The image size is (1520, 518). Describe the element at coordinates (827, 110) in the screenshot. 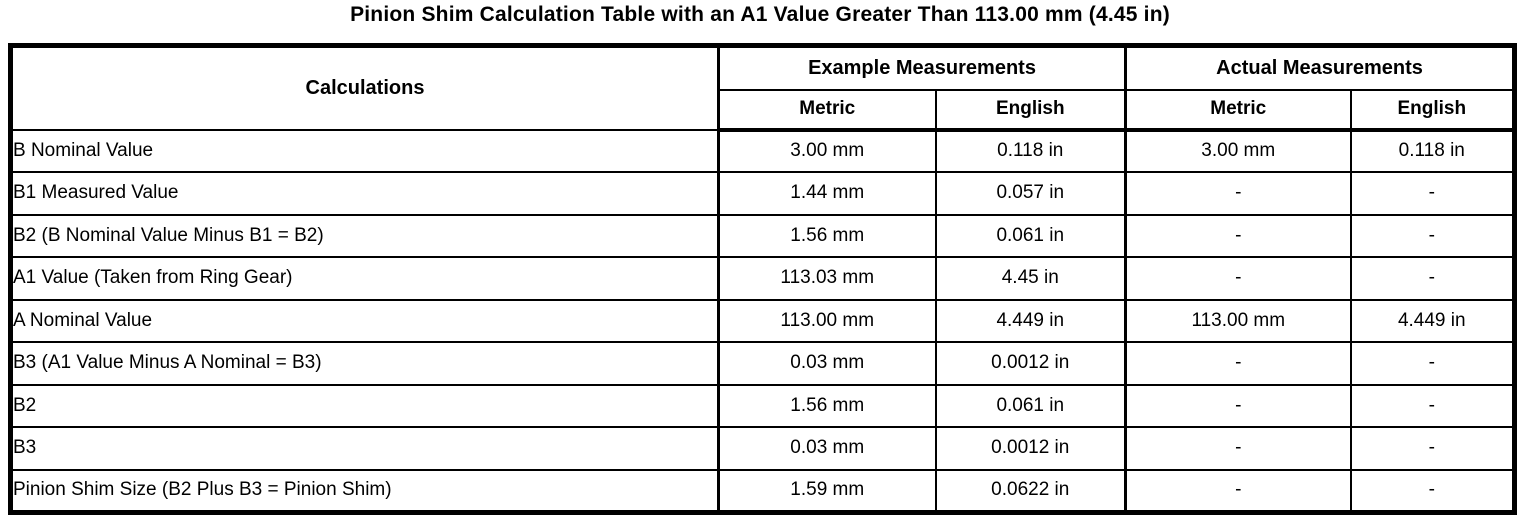

I see `column-header-example-metric: Metric` at that location.